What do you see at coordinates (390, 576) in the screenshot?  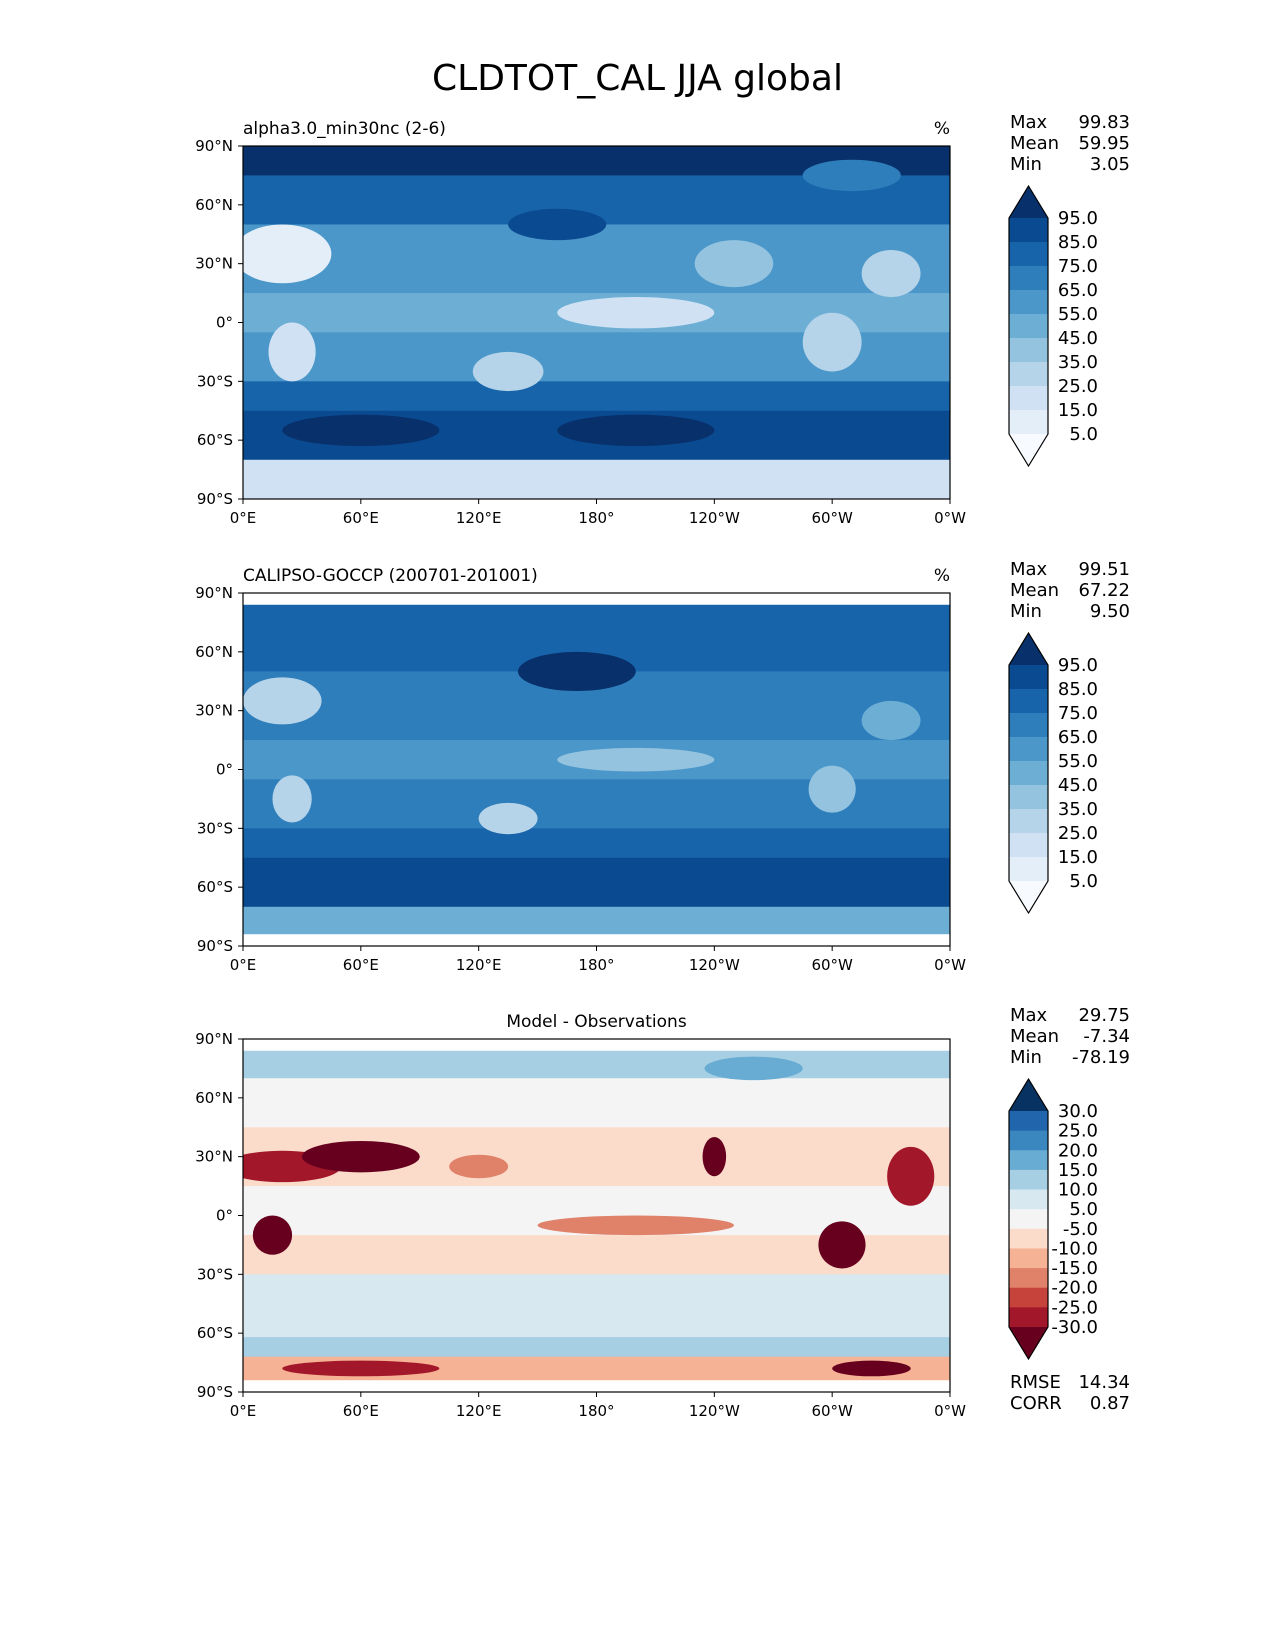 I see `panel-title: CALIPSO-GOCCP (200701-201001)` at bounding box center [390, 576].